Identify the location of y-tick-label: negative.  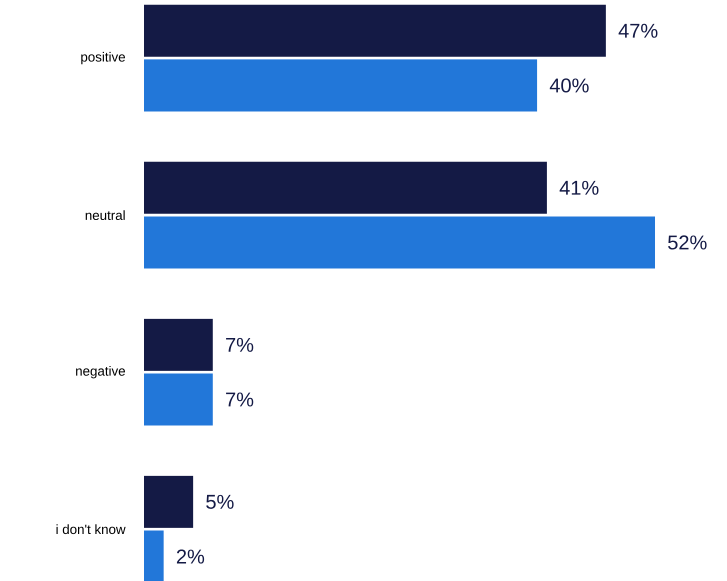
(100, 372).